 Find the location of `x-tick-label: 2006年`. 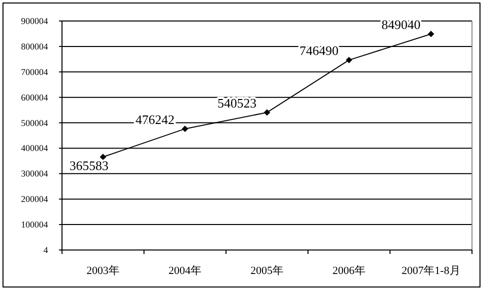

x-tick-label: 2006年 is located at coordinates (349, 271).